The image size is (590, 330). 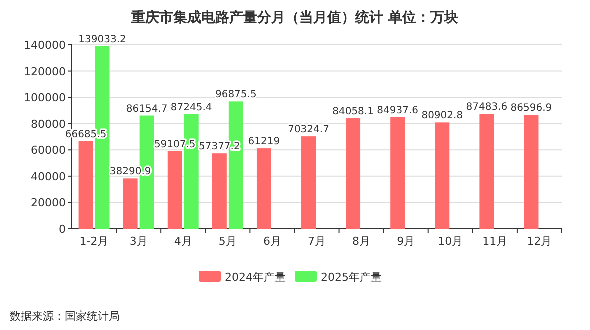 What do you see at coordinates (183, 241) in the screenshot?
I see `x-tick-label: 4月` at bounding box center [183, 241].